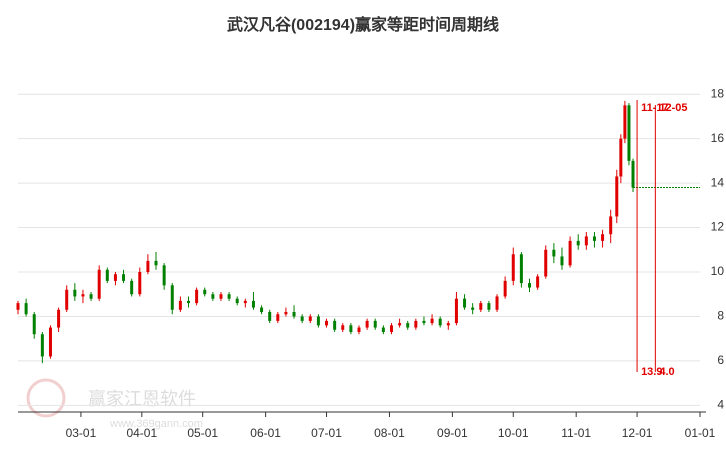  What do you see at coordinates (718, 182) in the screenshot?
I see `y-tick-label: 14` at bounding box center [718, 182].